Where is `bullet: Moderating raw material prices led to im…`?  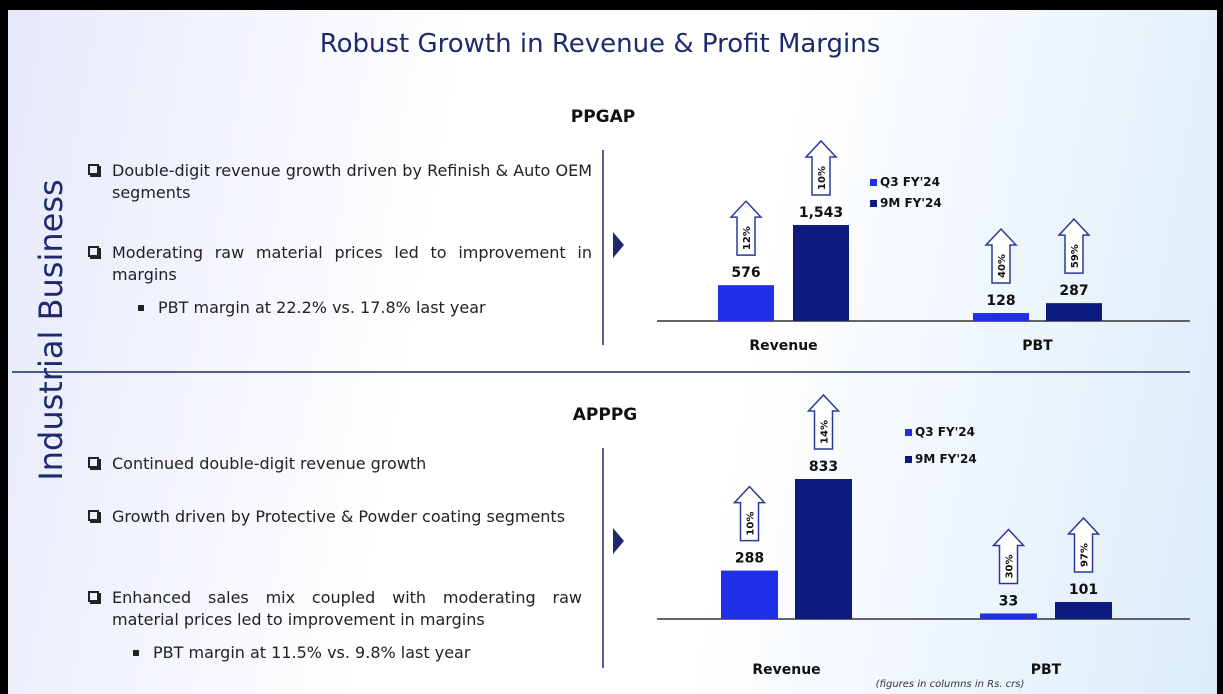 bullet: Moderating raw material prices led to im… is located at coordinates (340, 263).